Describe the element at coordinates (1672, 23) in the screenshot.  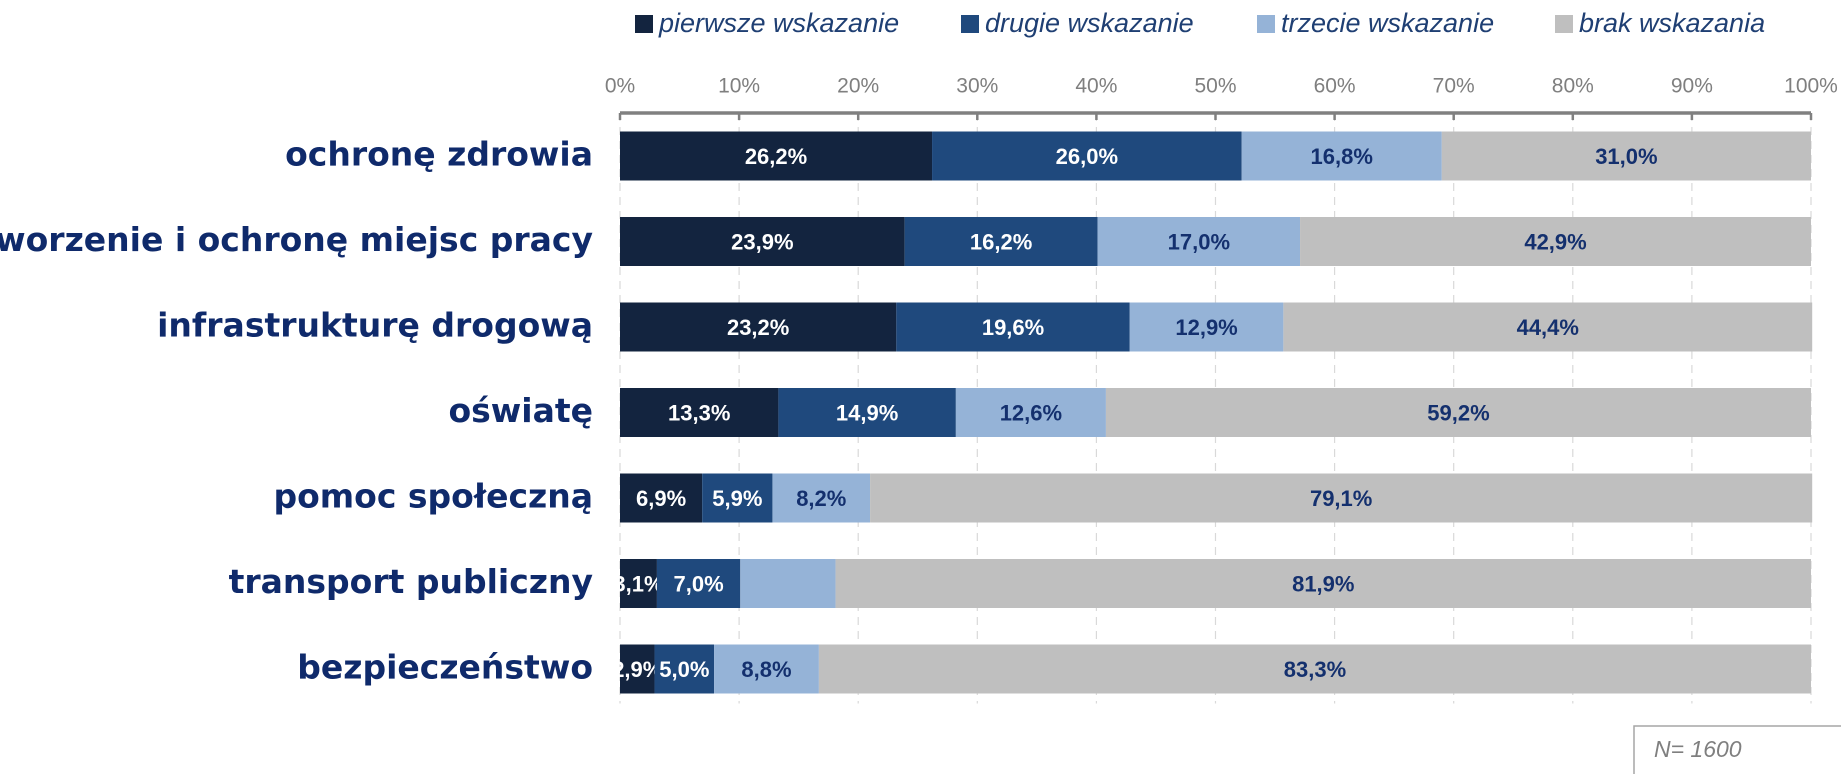
I see `legend-label: brak wskazania` at that location.